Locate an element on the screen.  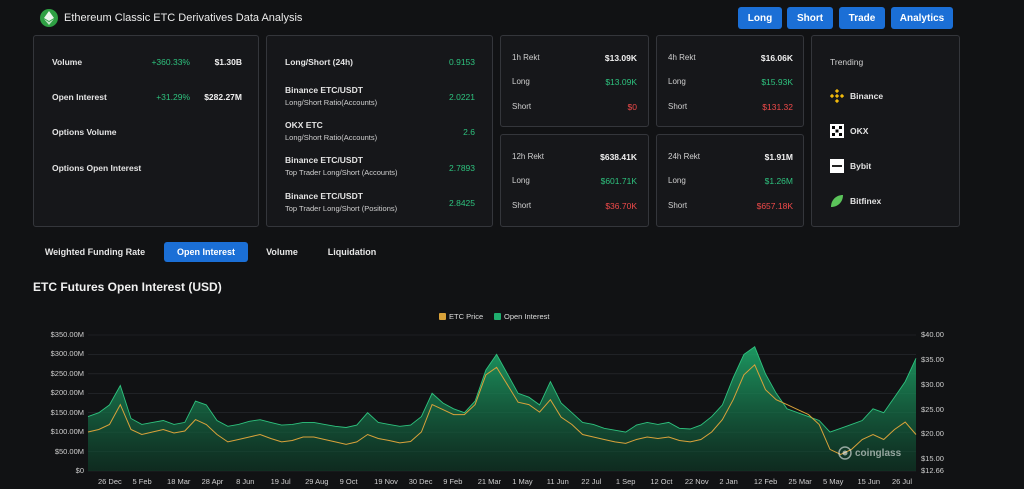
tab-volume: Volume is located at coordinates (282, 252).